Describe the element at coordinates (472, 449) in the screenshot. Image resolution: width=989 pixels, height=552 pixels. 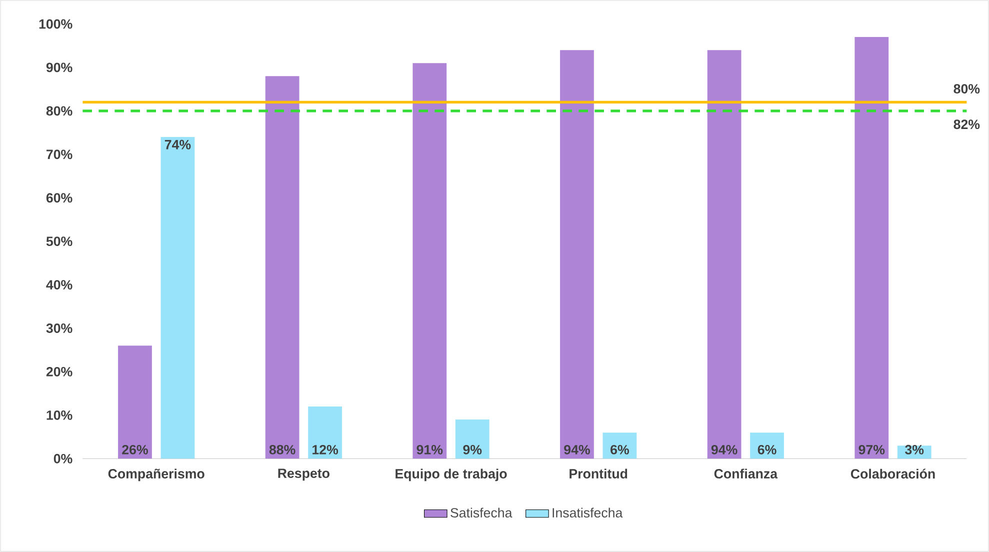
I see `data-label: 9%` at that location.